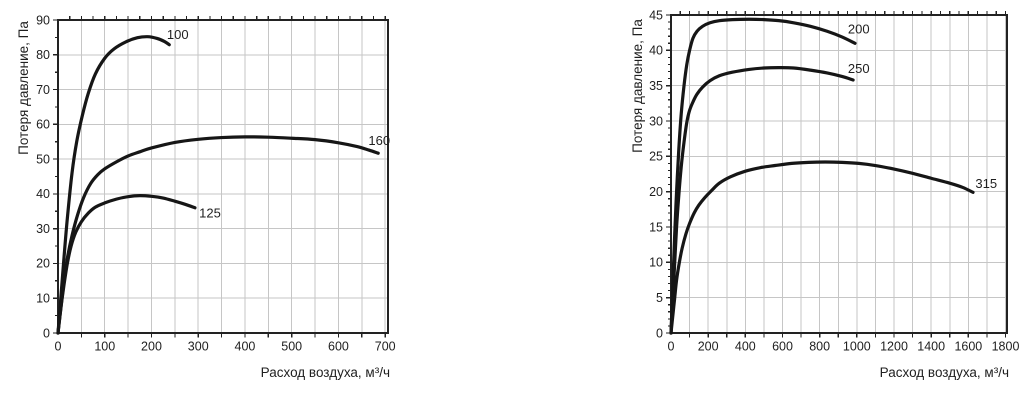 This screenshot has height=404, width=1024. What do you see at coordinates (198, 347) in the screenshot?
I see `x-tick-label: 300` at bounding box center [198, 347].